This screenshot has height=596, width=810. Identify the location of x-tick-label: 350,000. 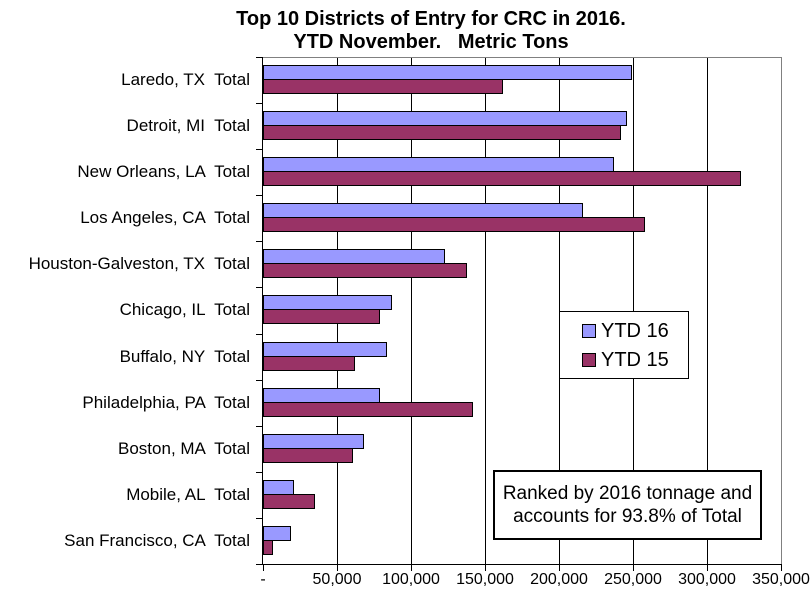
(781, 579).